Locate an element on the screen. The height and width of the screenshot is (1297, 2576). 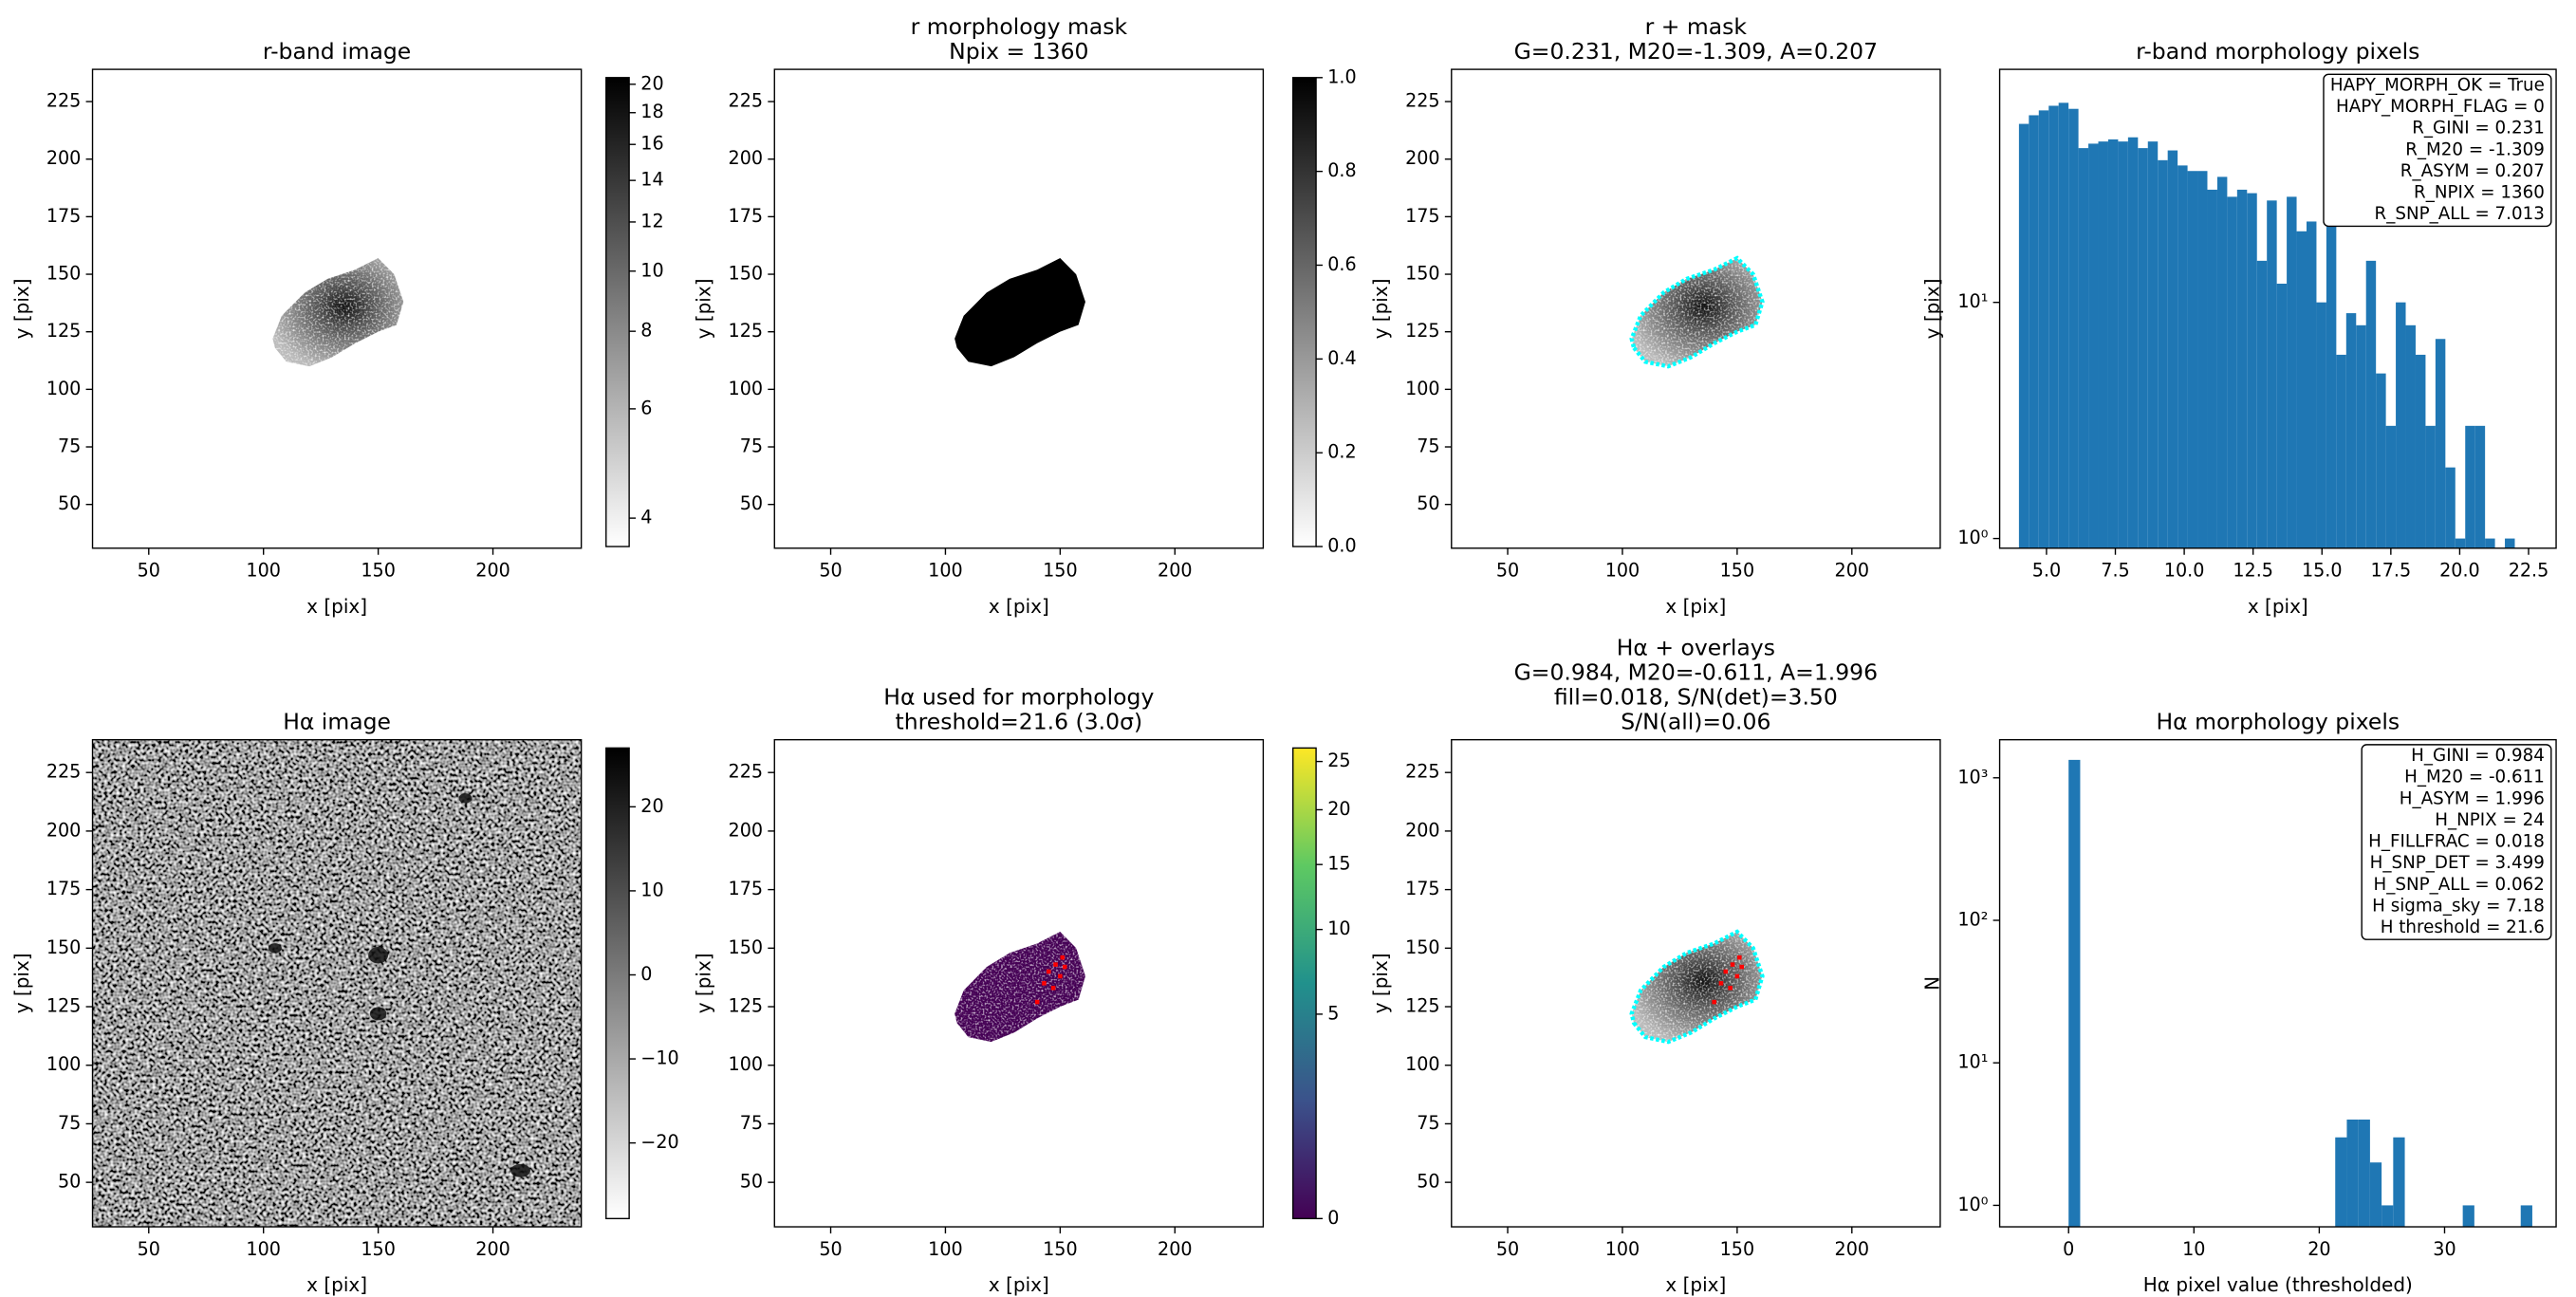
y-tick-label: 75 is located at coordinates (69, 446).